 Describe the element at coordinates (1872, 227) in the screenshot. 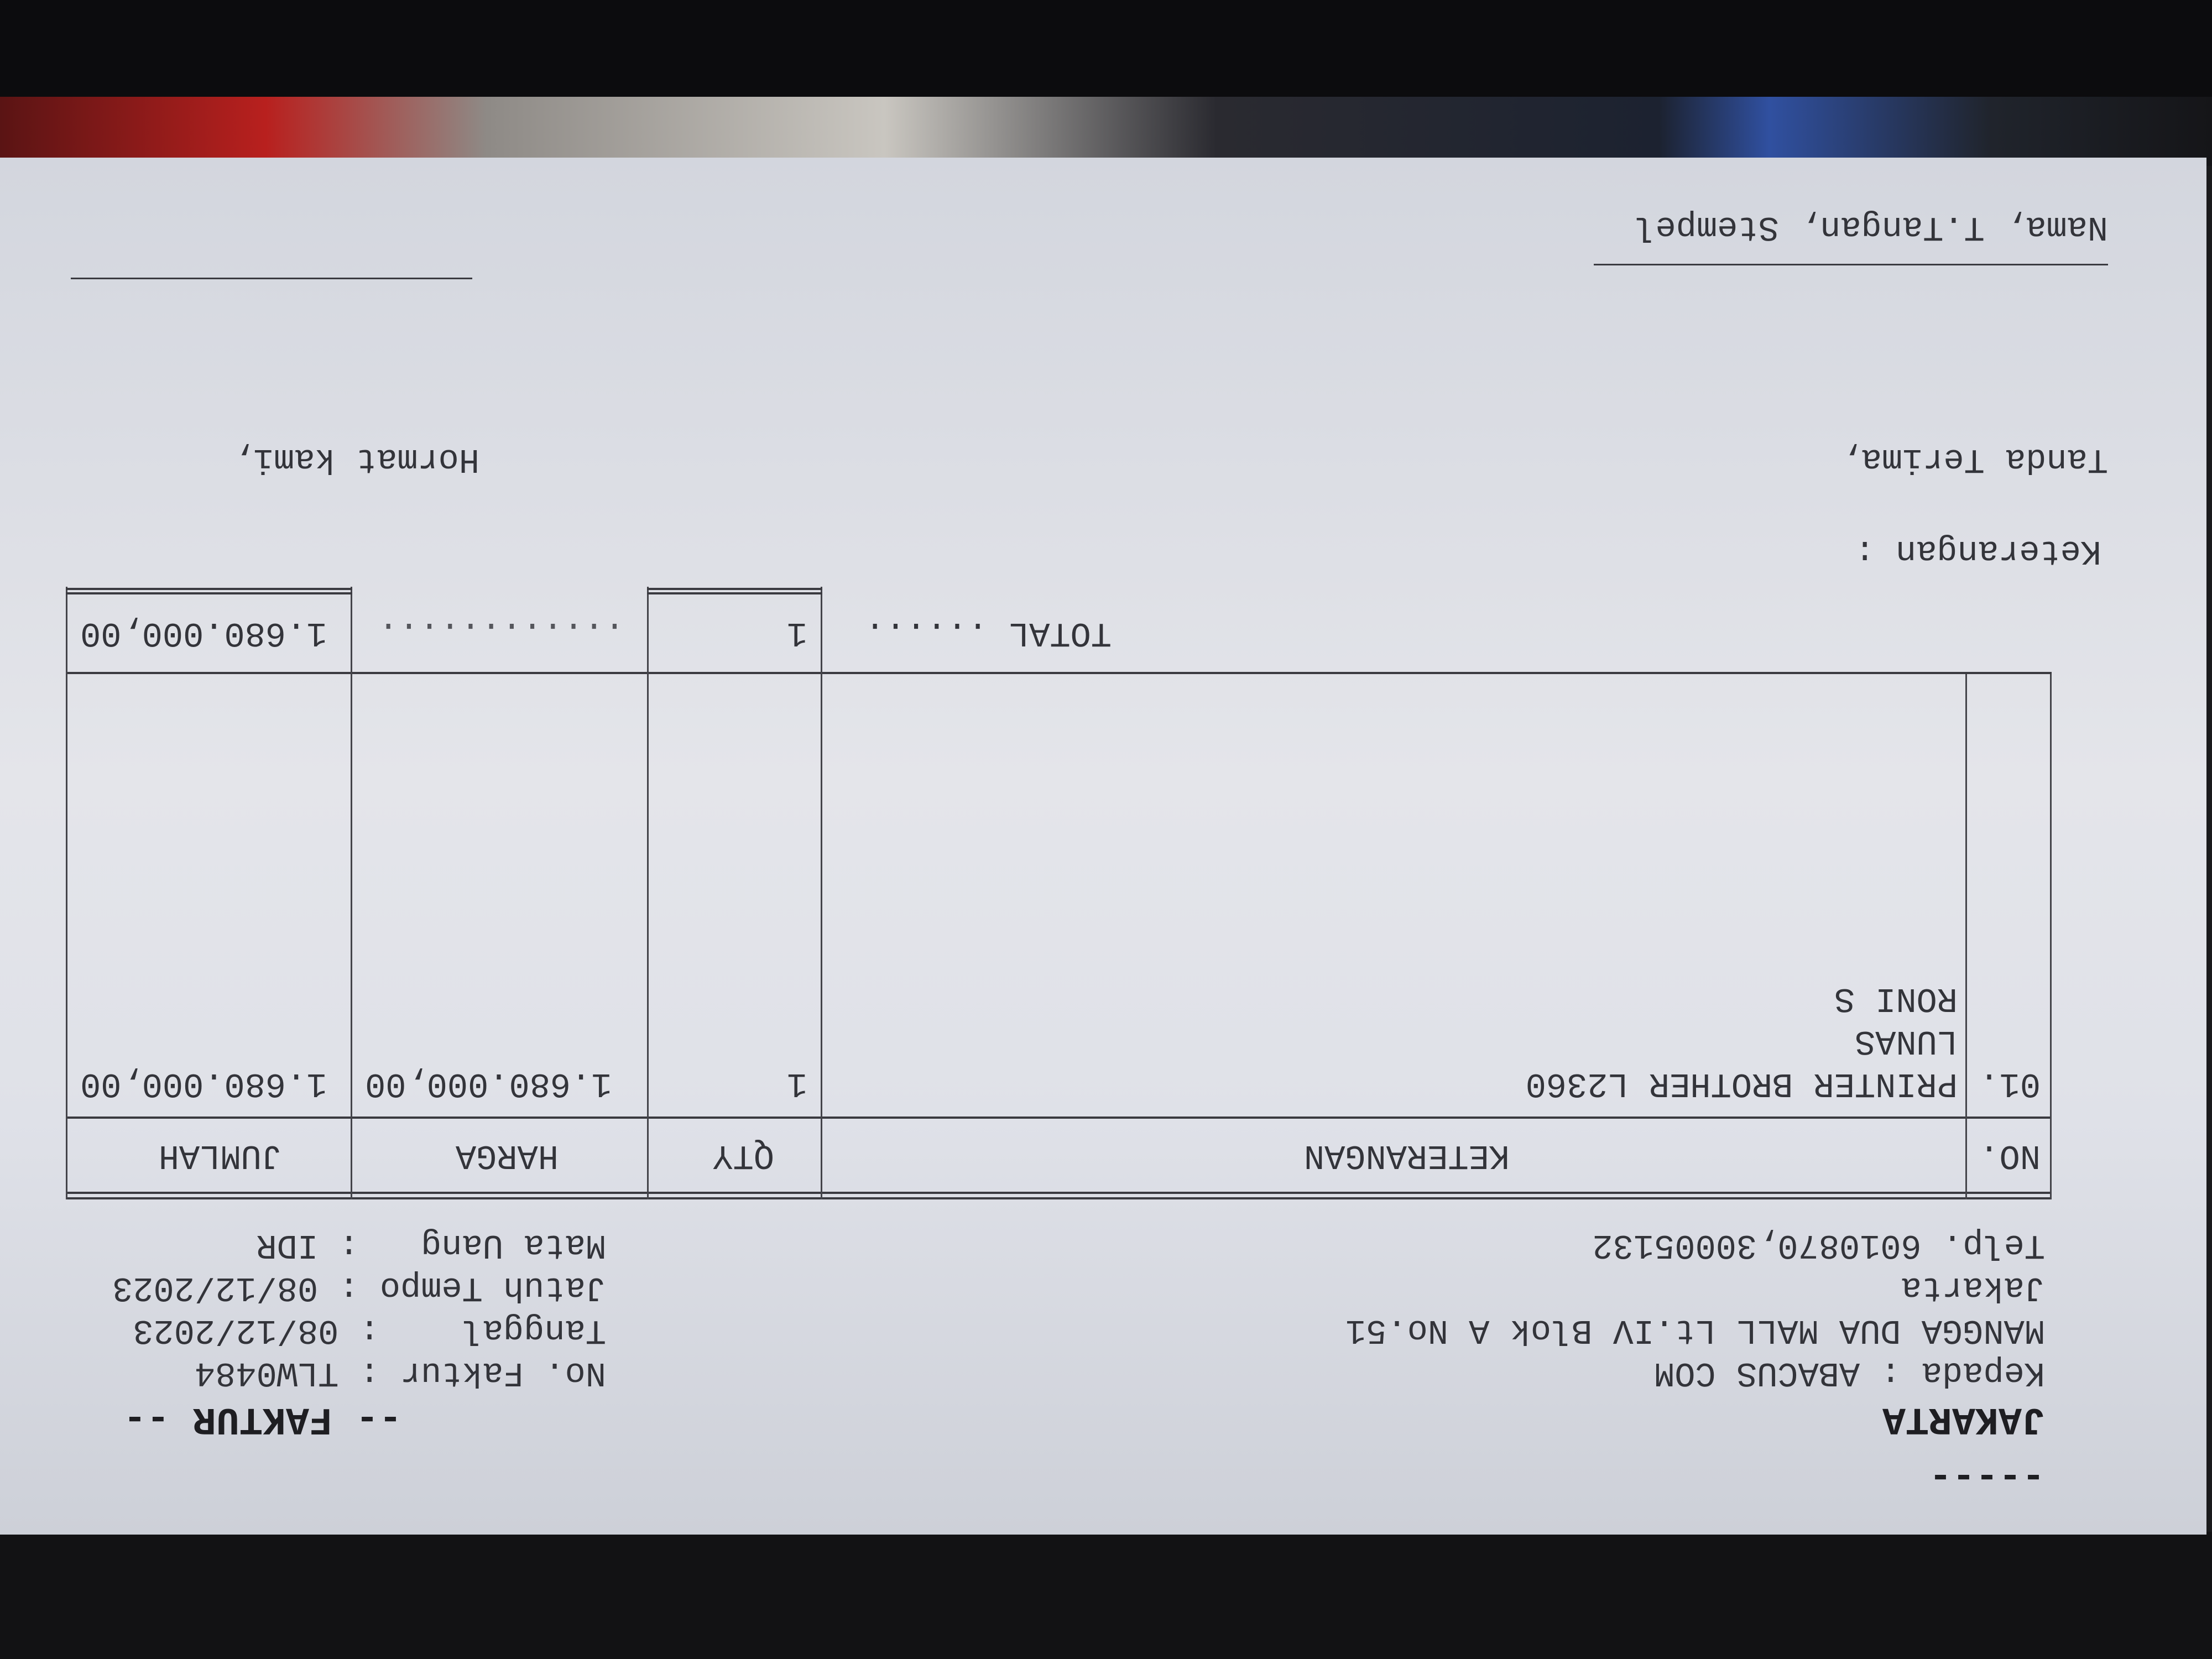

I see `signature-caption: Nama, T.Tangan, Stempel` at that location.